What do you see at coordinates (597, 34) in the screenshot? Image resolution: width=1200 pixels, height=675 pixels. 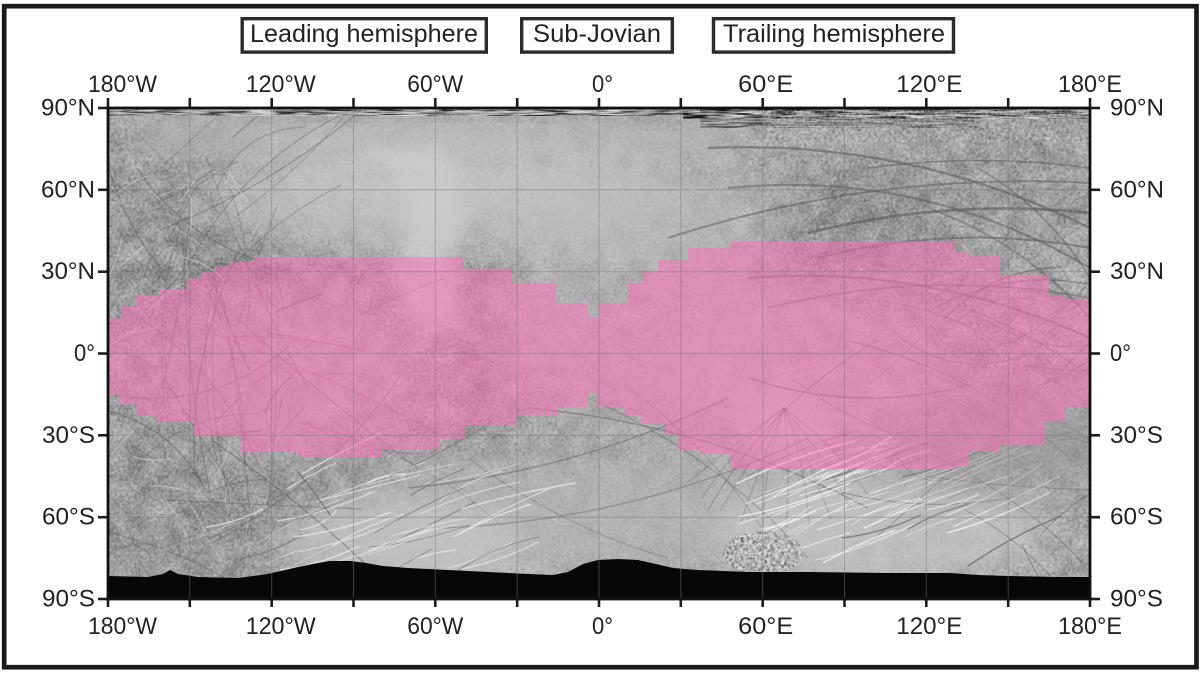 I see `svg-text: Sub-Jovian` at bounding box center [597, 34].